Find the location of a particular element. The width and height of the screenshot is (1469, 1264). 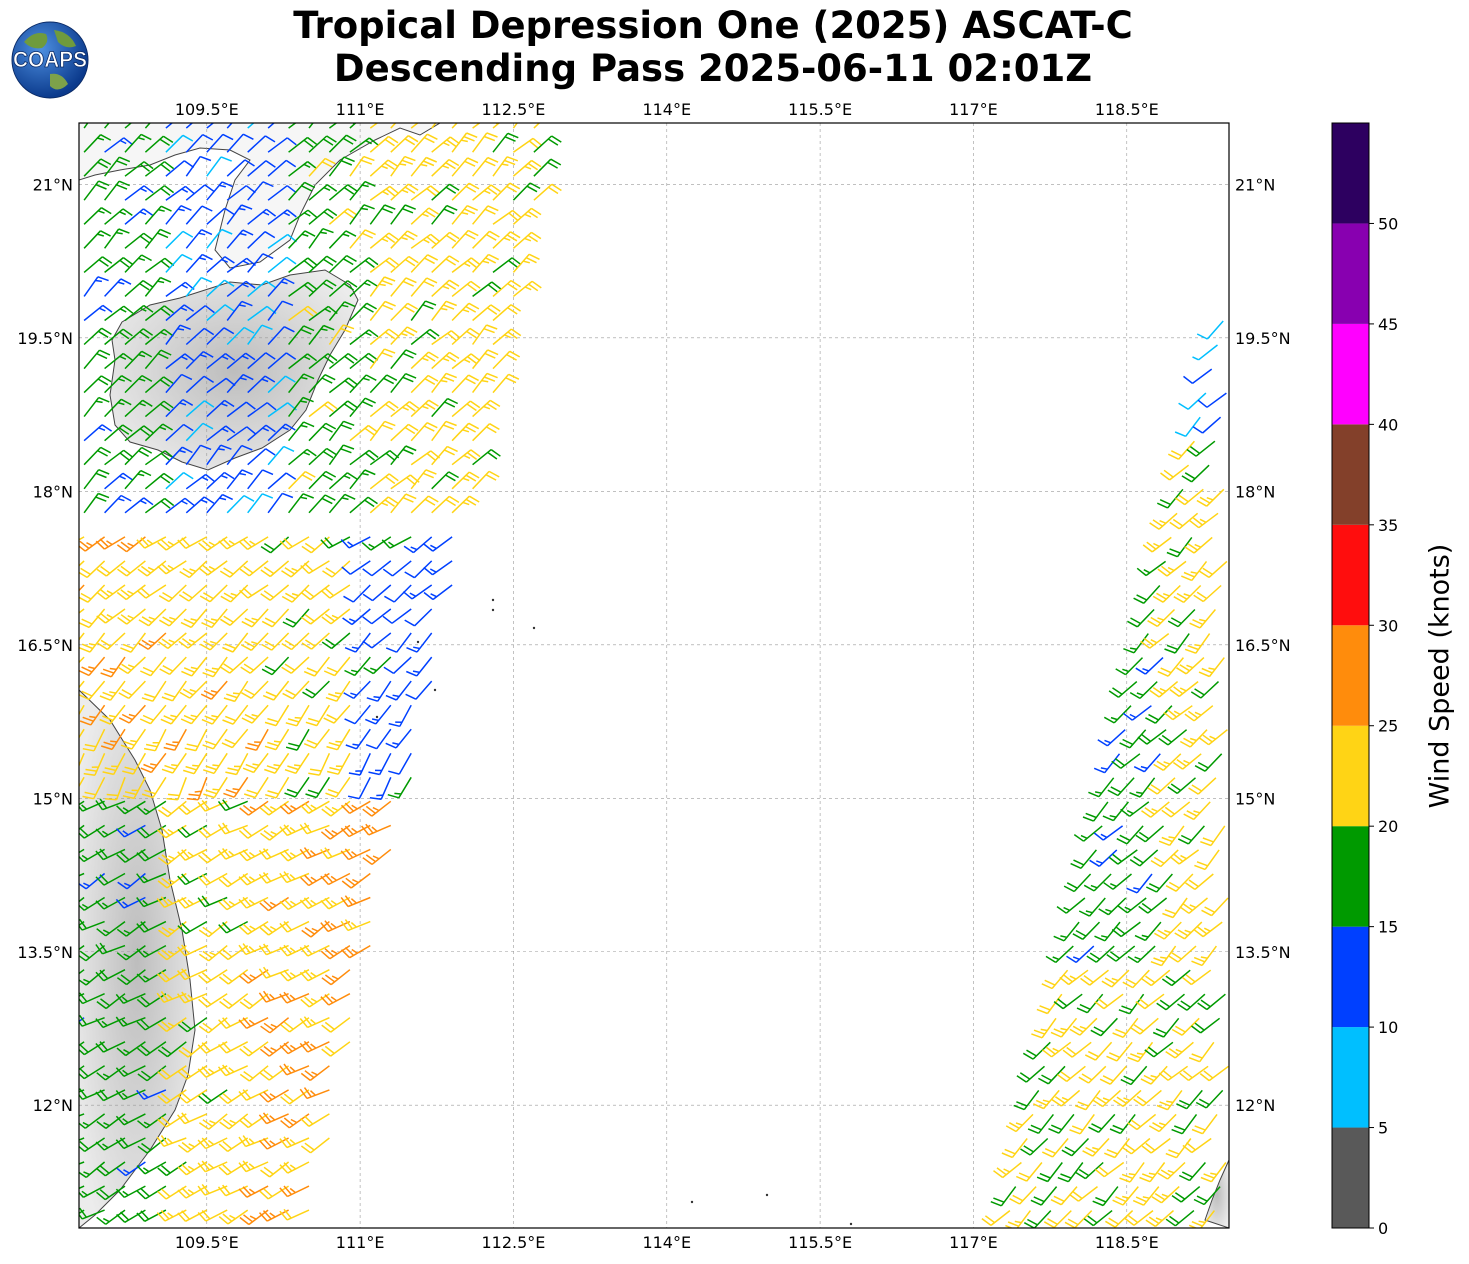

lon-tick-label-bottom: 109.5°E is located at coordinates (207, 1242).